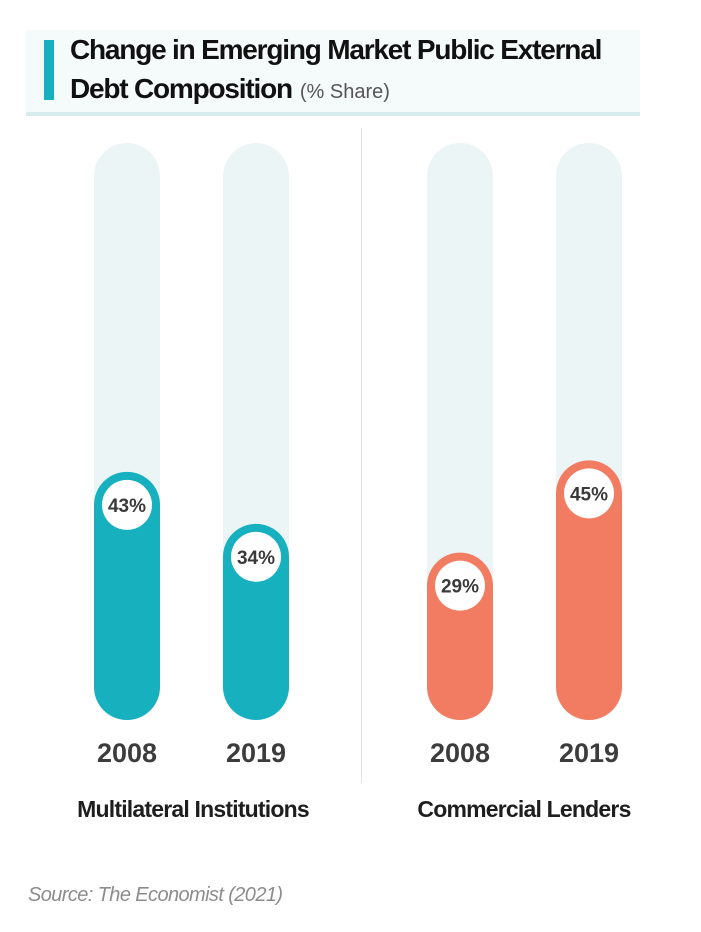 The image size is (701, 932). I want to click on value-label-multilateral-2019: 34%, so click(256, 558).